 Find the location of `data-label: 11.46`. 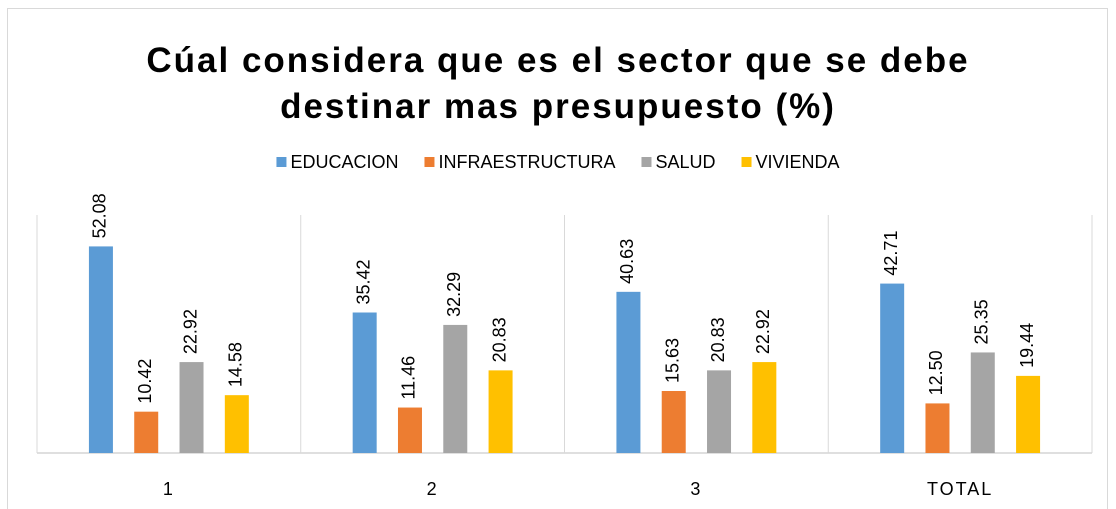

data-label: 11.46 is located at coordinates (409, 378).